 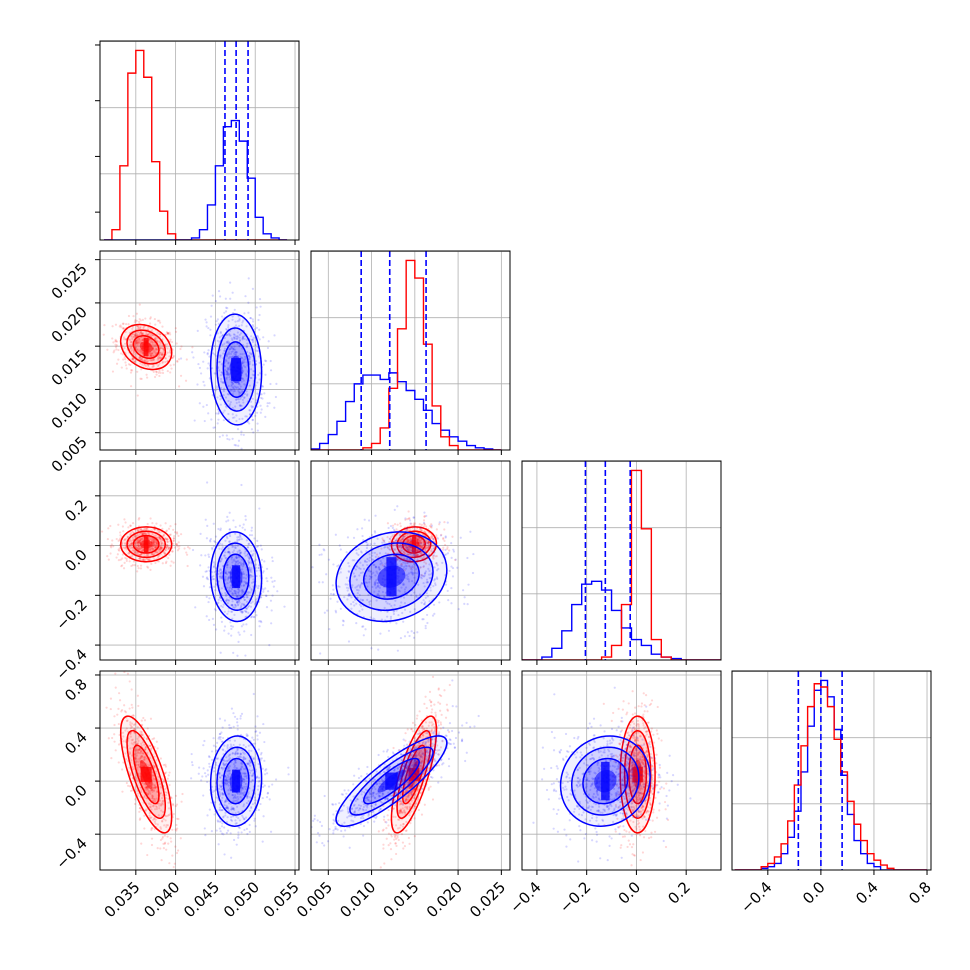 I want to click on x-tick-label: 0.045, so click(x=201, y=899).